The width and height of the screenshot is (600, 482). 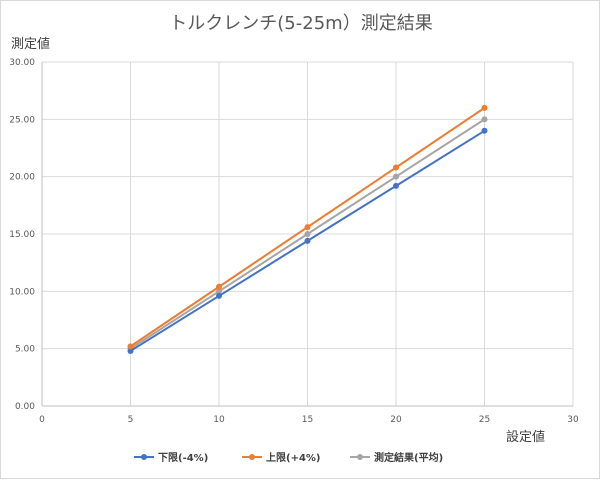 I want to click on y-tick-label: 10.00, so click(x=22, y=292).